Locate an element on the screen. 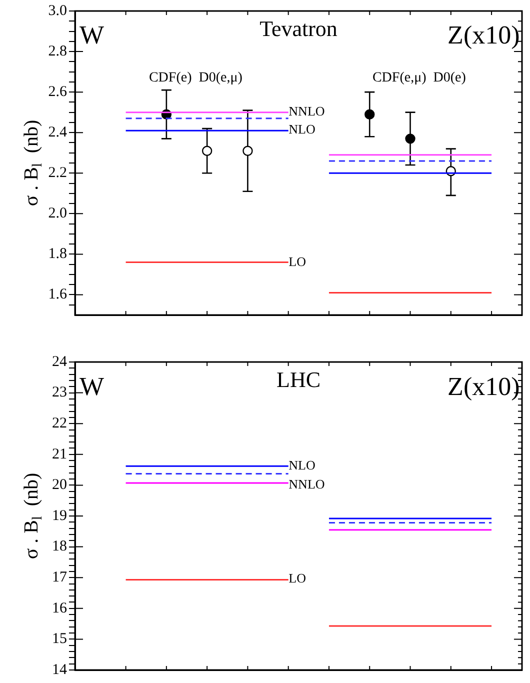 The height and width of the screenshot is (683, 530). y-tick-label: 24 is located at coordinates (60, 362).